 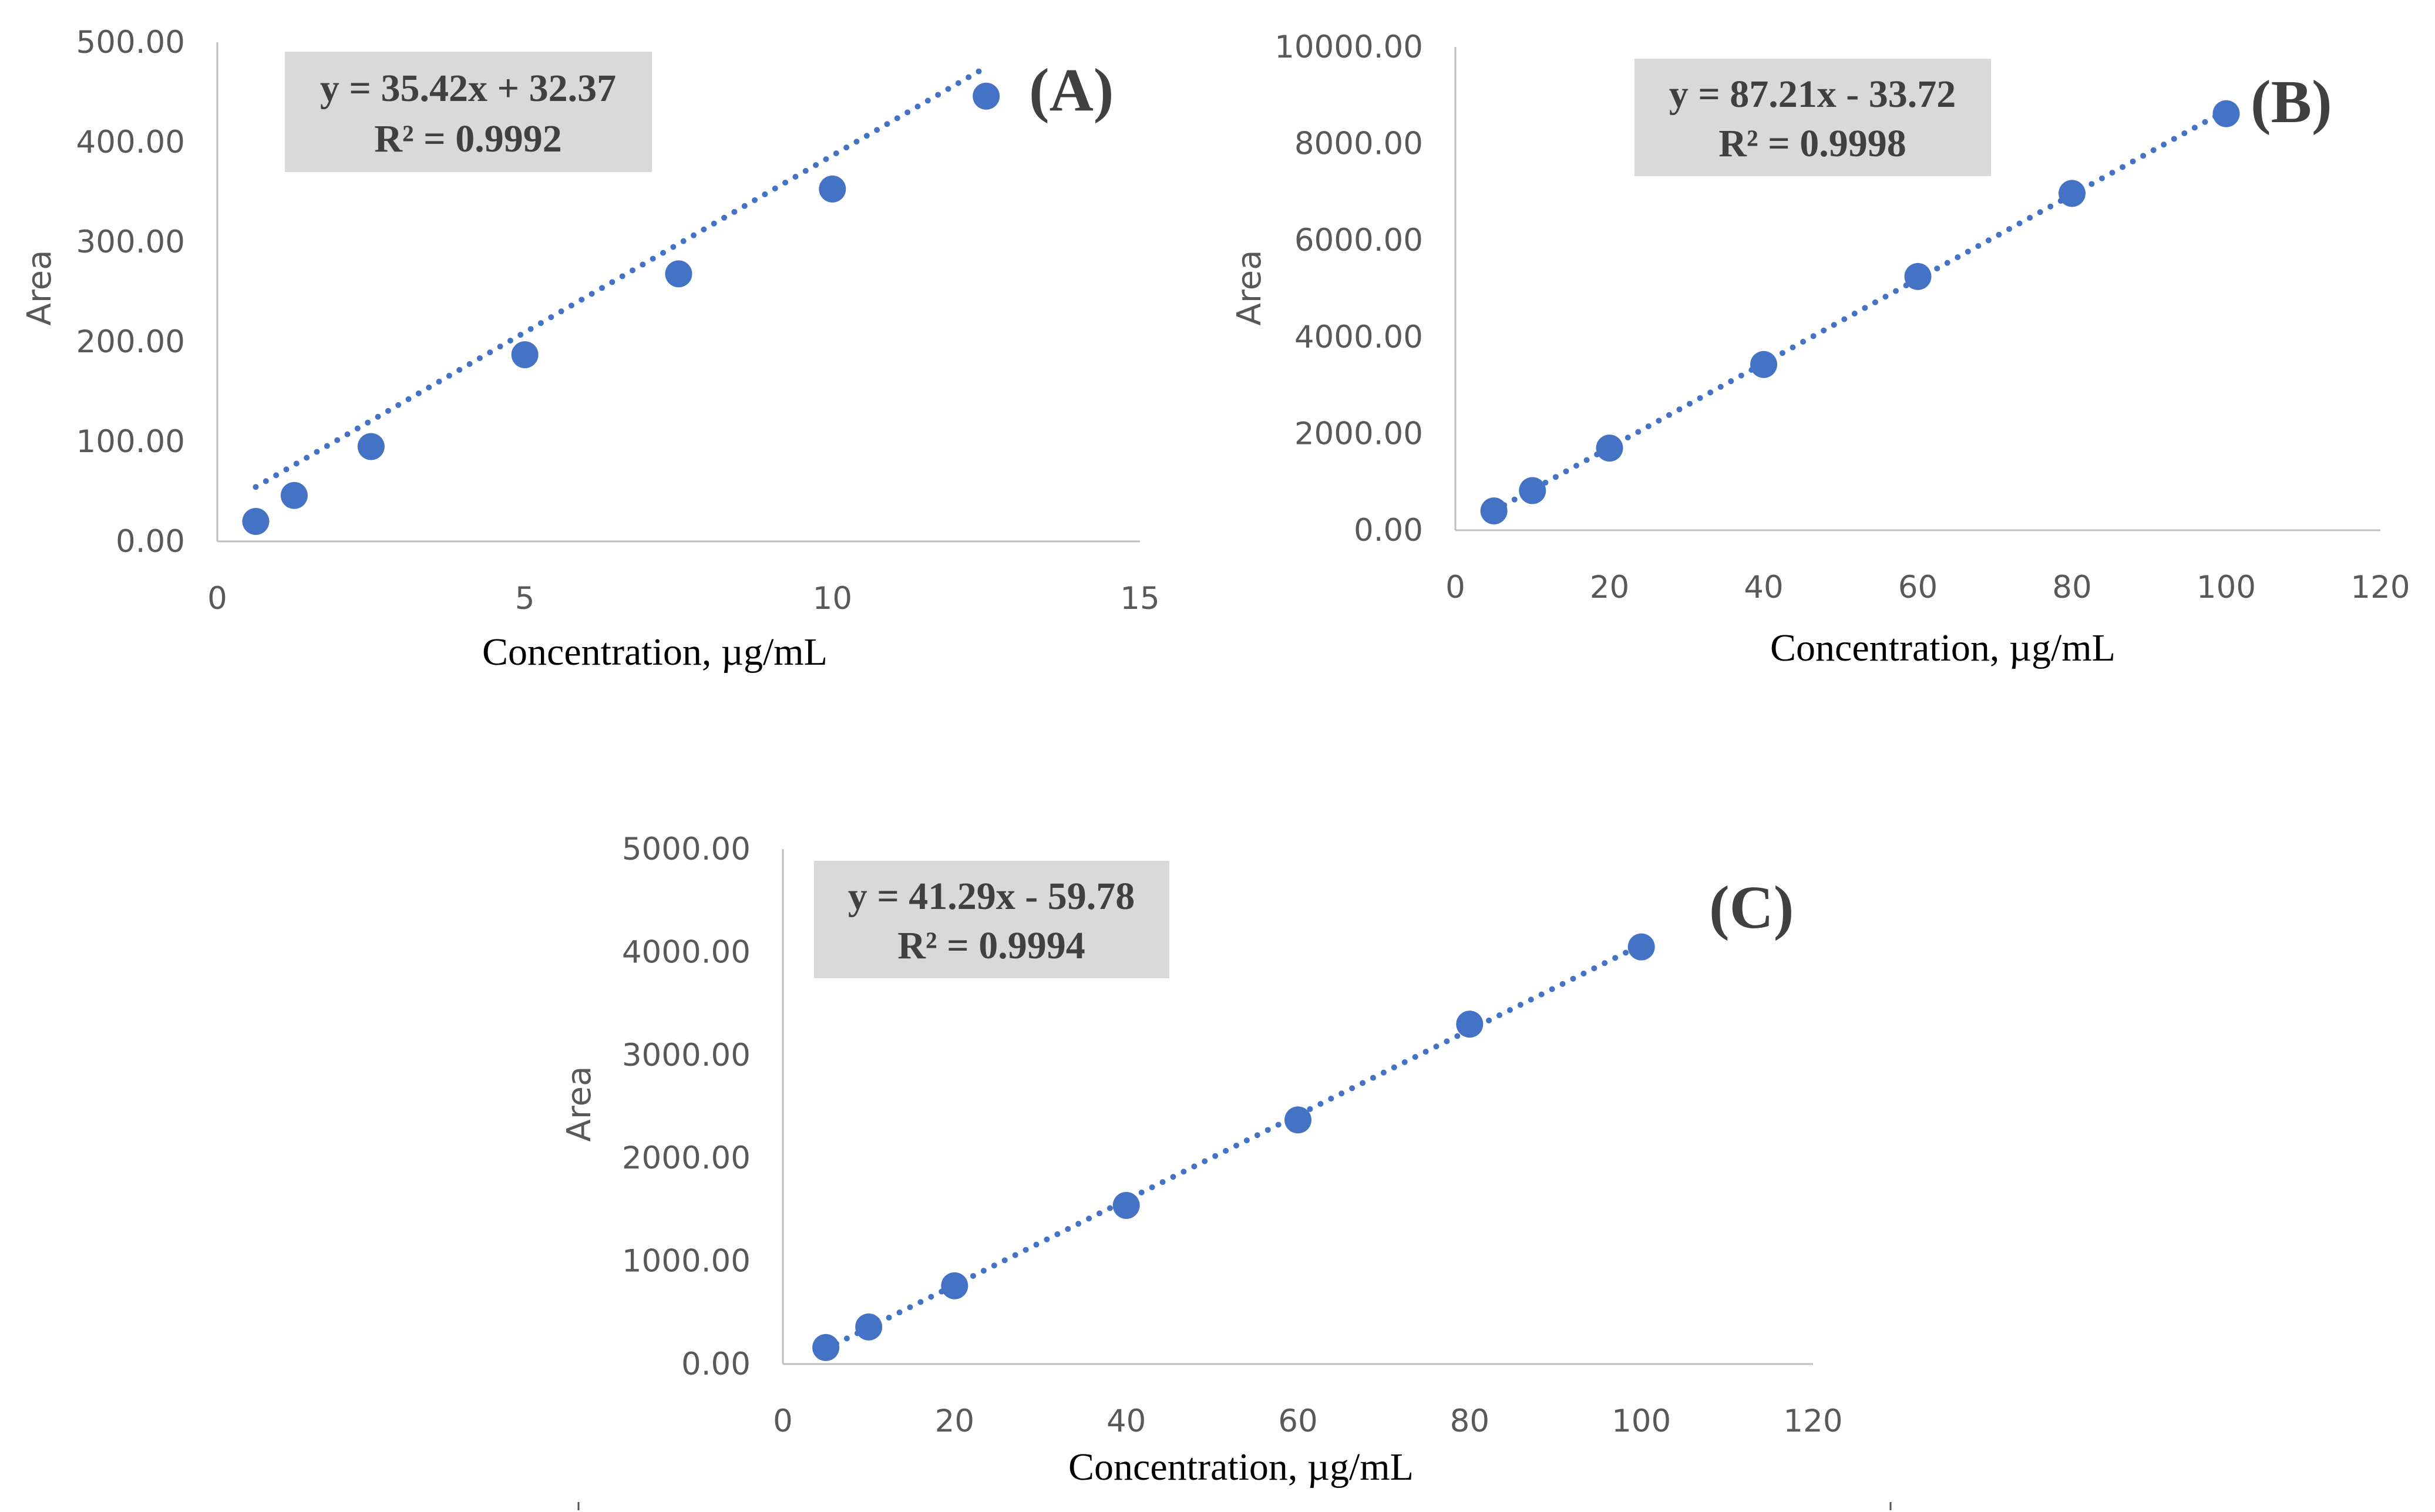 I want to click on y-tick-label: 200.00, so click(x=130, y=342).